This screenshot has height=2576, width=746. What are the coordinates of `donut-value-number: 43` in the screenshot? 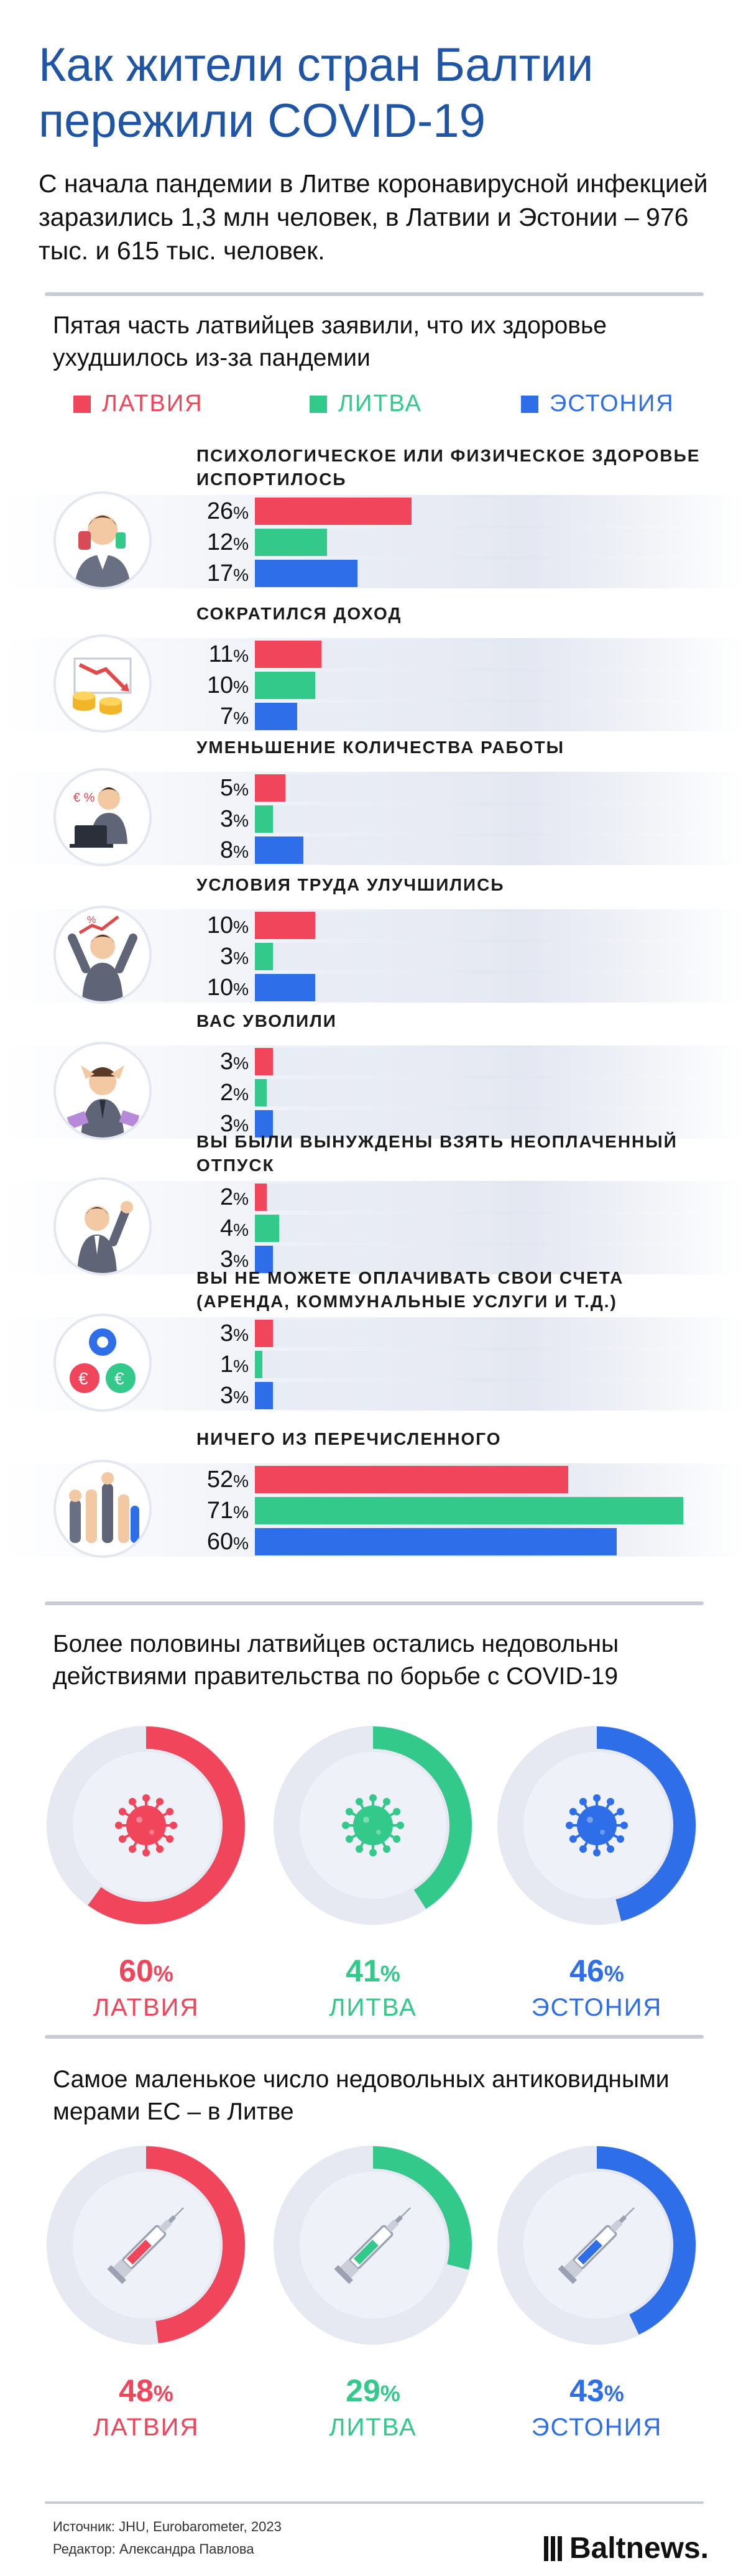 It's located at (586, 2390).